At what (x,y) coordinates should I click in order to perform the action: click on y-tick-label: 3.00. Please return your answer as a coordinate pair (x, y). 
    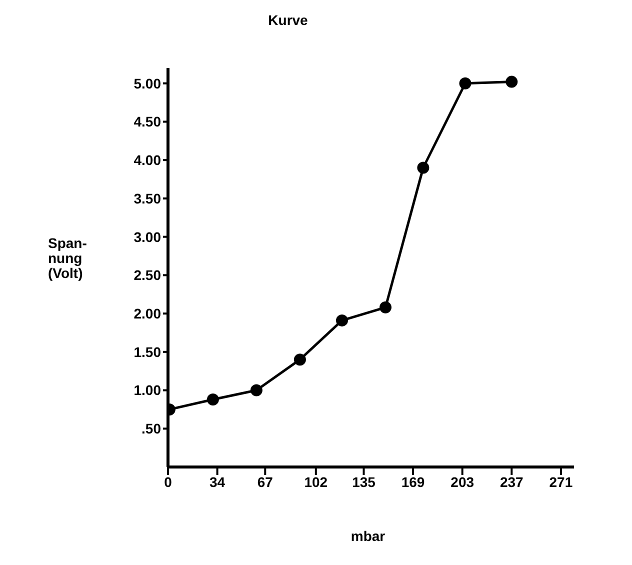
    Looking at the image, I should click on (148, 236).